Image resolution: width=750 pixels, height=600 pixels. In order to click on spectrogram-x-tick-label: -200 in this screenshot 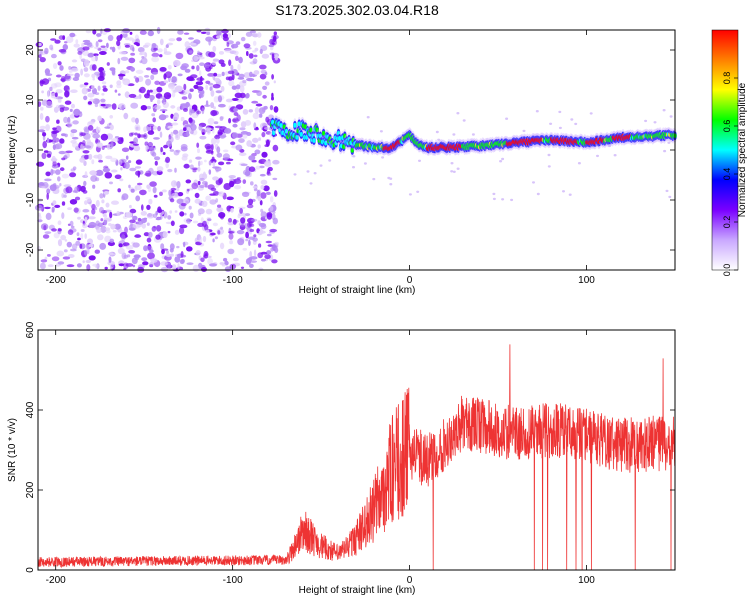, I will do `click(56, 280)`.